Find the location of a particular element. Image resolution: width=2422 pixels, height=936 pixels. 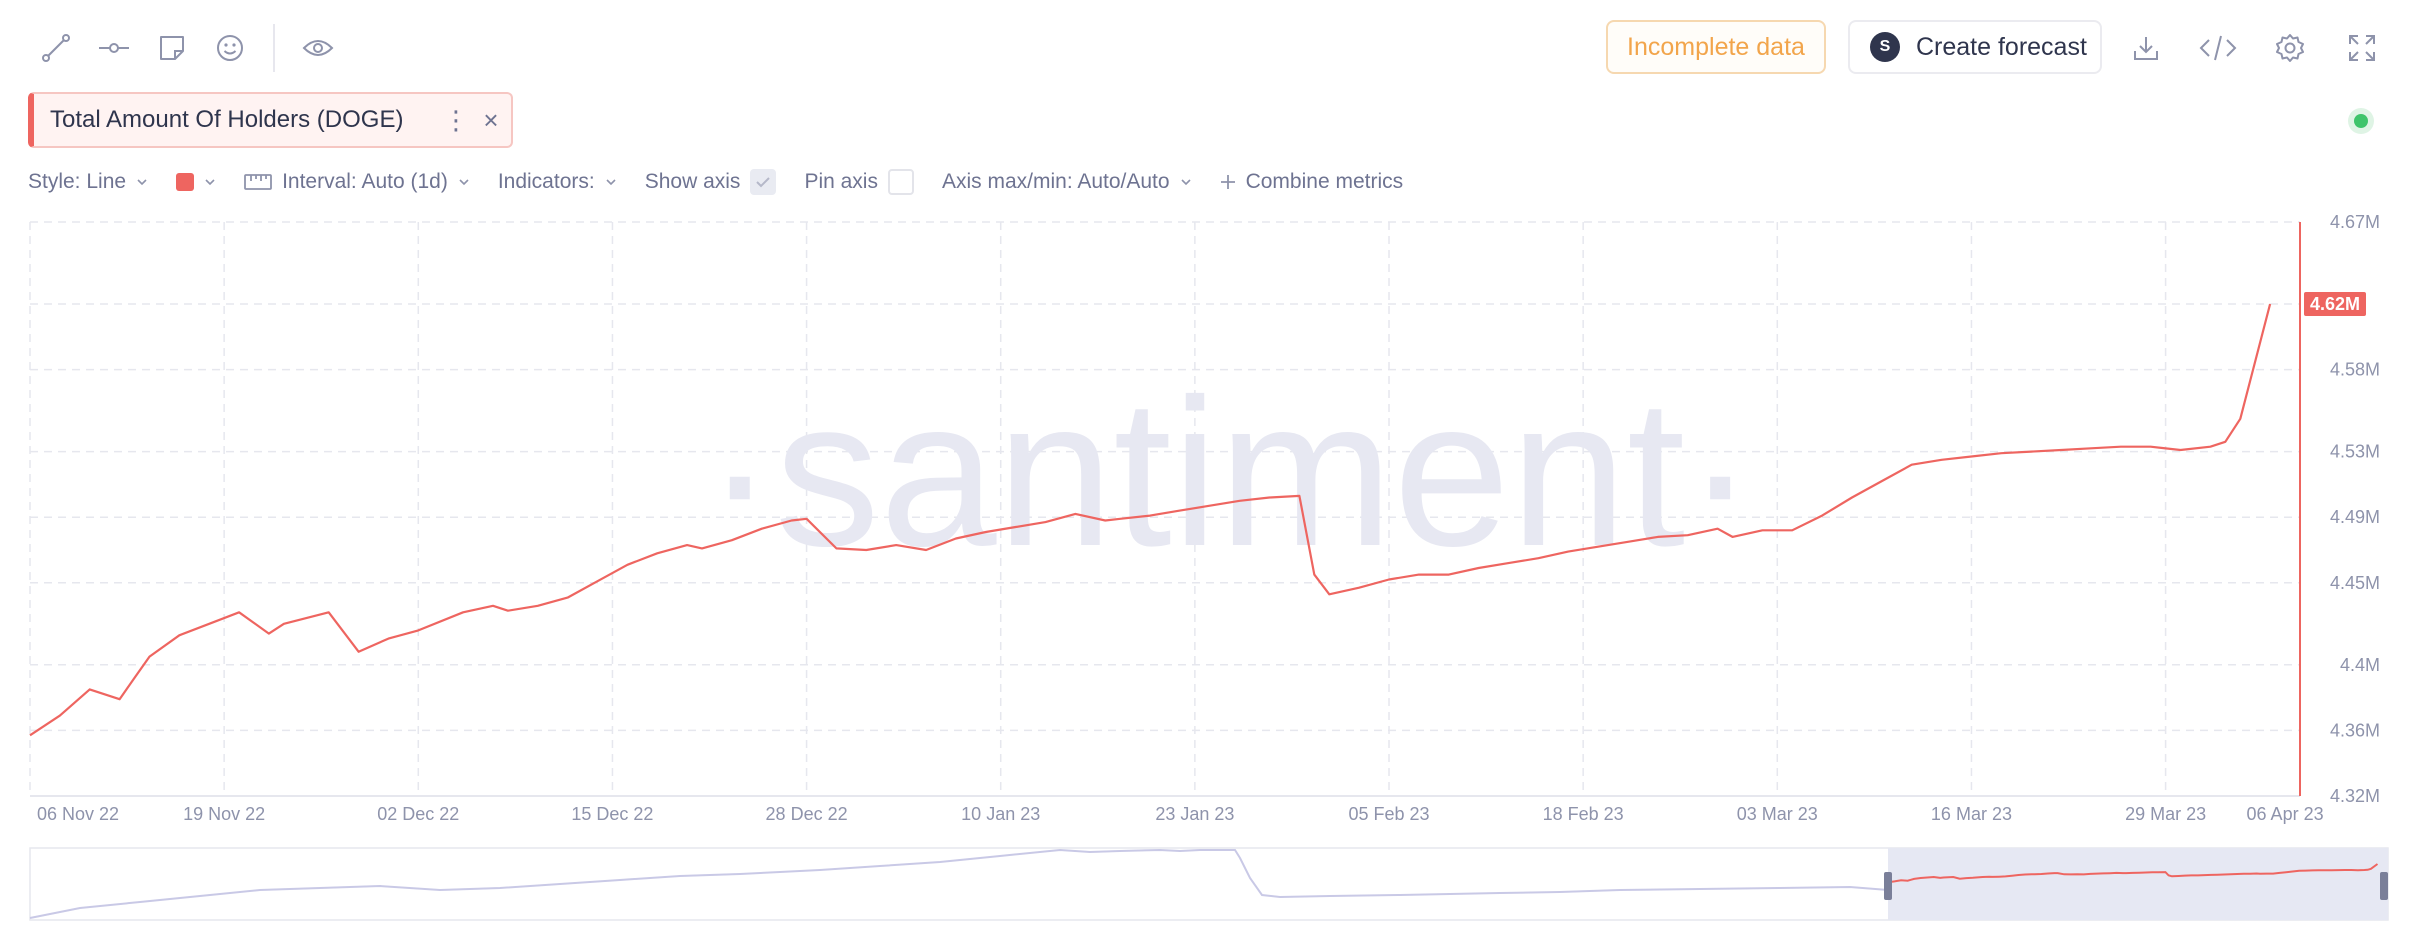

indicators-select: Indicators: is located at coordinates (557, 182).